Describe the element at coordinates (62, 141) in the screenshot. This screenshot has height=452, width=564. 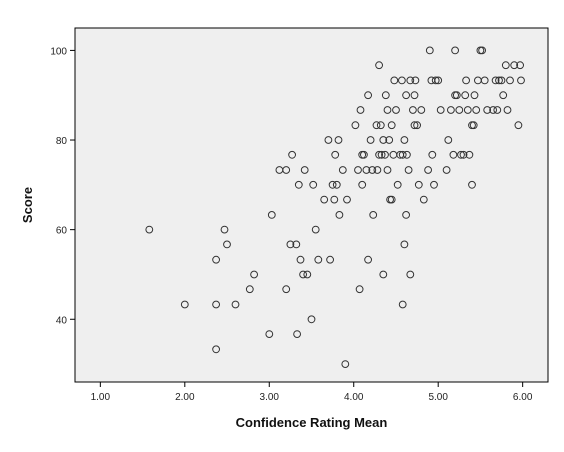
I see `y-tick-label: 80` at that location.